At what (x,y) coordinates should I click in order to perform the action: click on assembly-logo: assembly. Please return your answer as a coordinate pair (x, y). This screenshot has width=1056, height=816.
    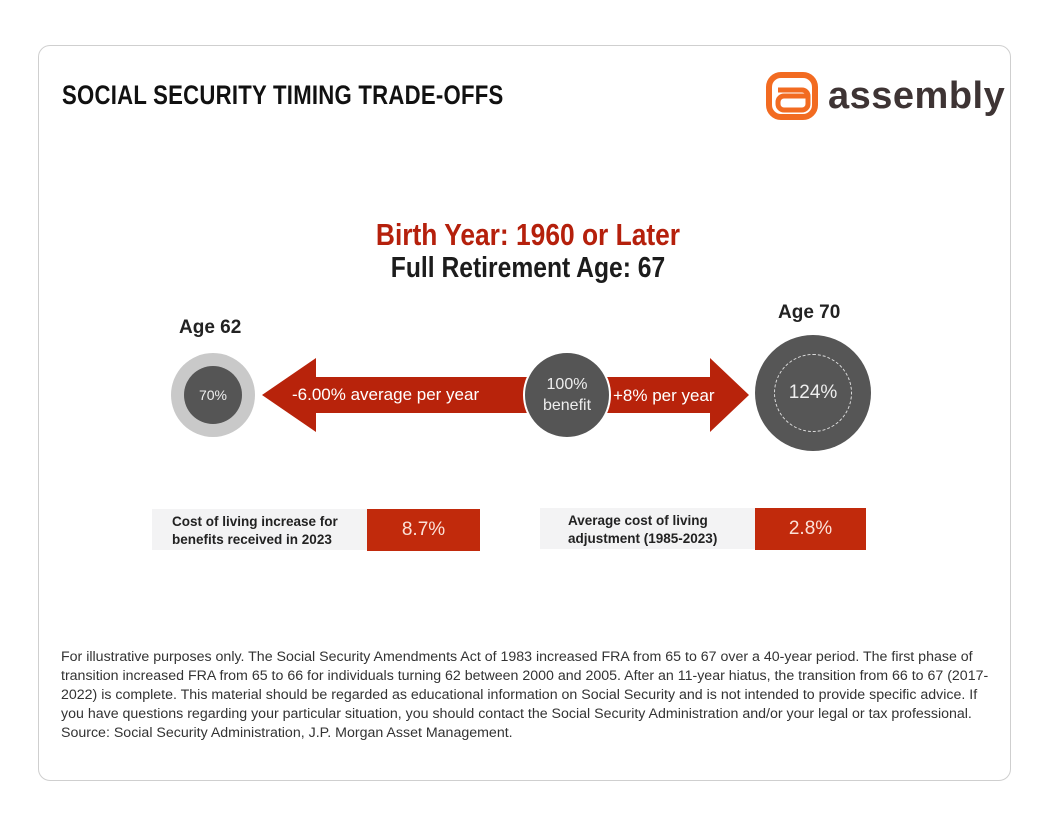
    Looking at the image, I should click on (885, 96).